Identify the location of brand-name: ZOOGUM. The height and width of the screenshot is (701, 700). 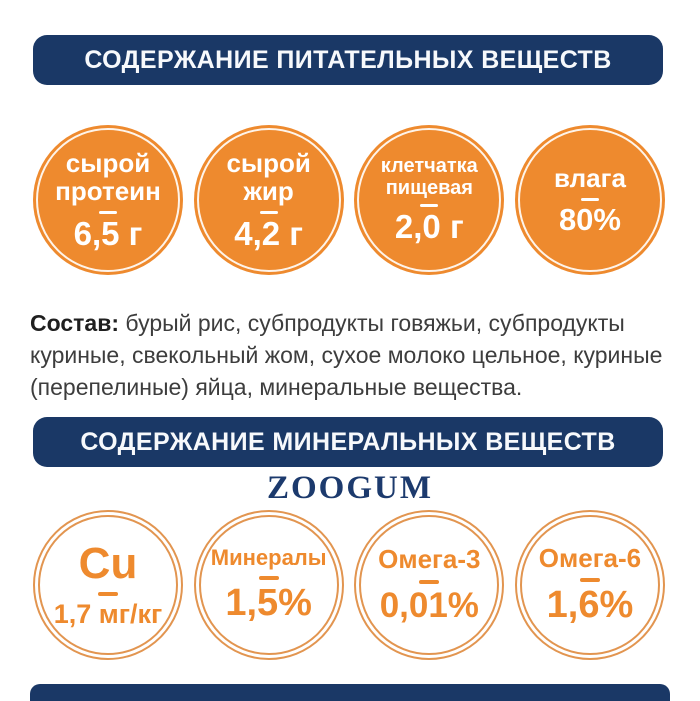
(350, 488).